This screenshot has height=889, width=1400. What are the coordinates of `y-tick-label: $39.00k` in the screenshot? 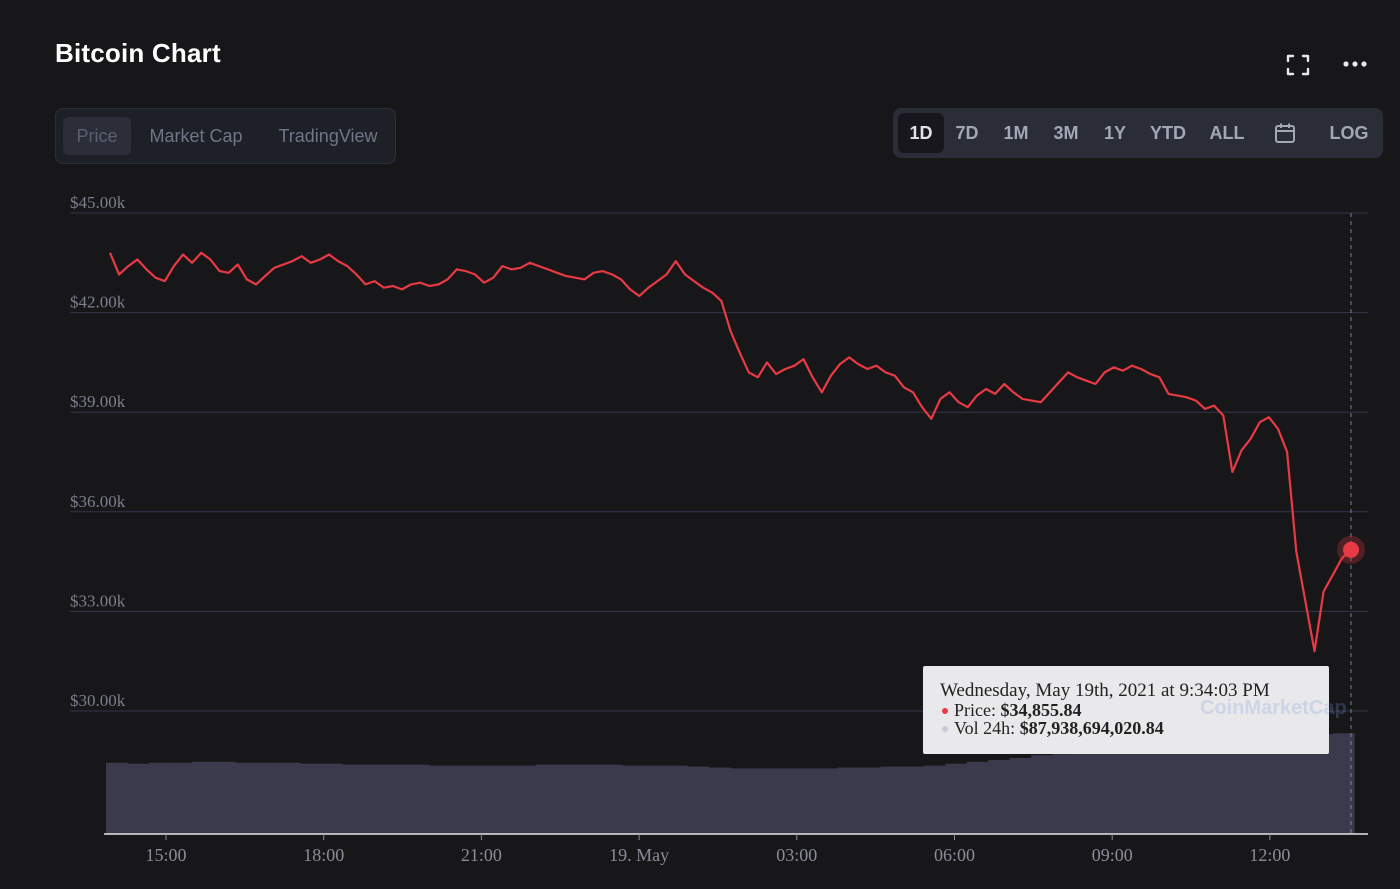 It's located at (98, 401).